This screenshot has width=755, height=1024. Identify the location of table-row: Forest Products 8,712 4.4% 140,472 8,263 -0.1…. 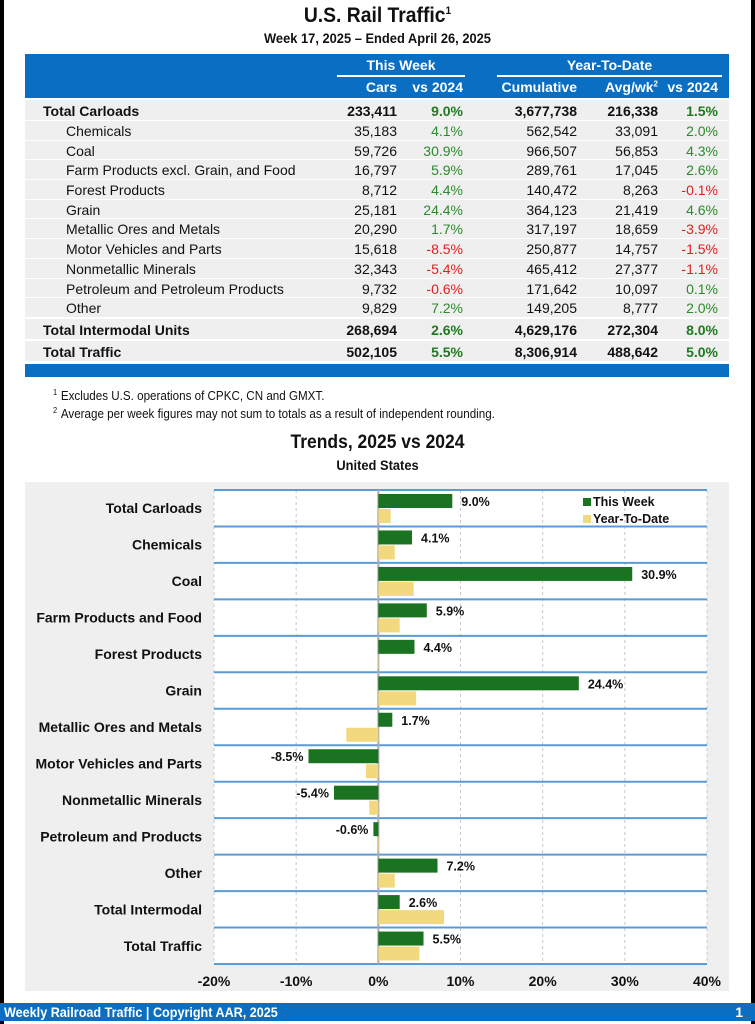
(377, 189).